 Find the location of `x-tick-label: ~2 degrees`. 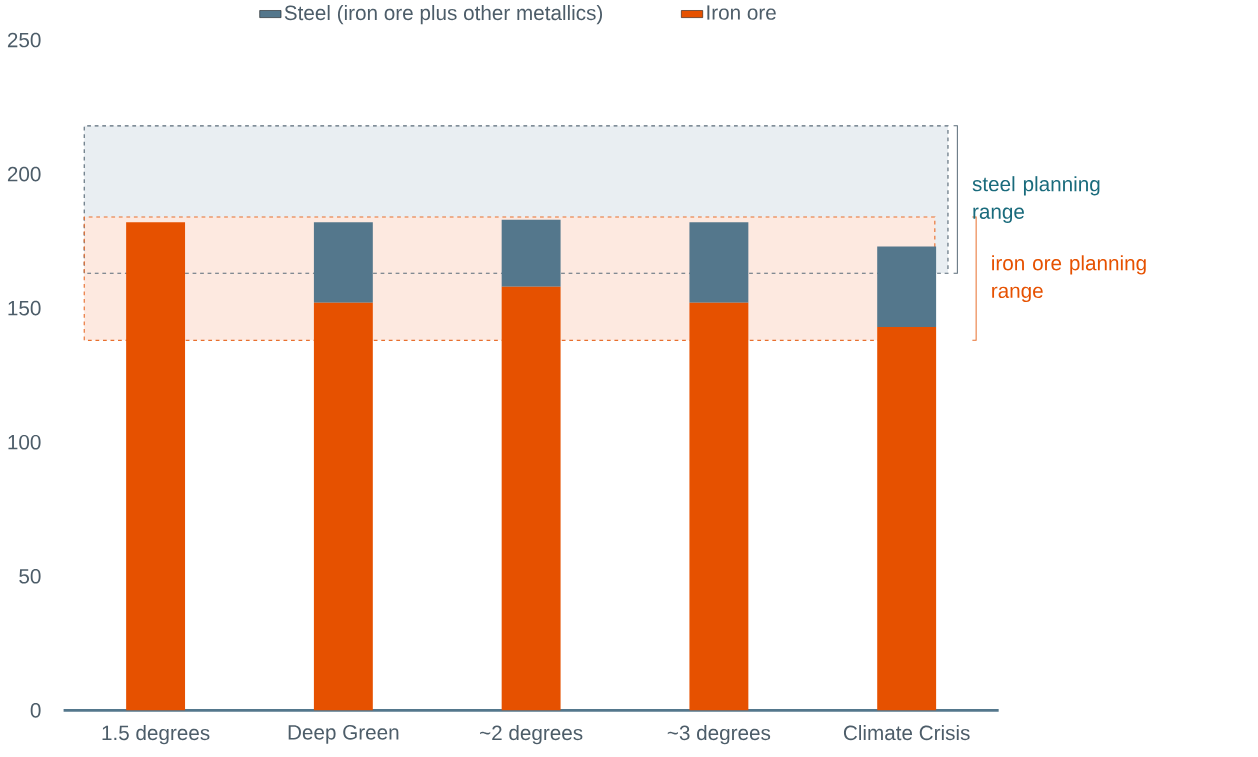

x-tick-label: ~2 degrees is located at coordinates (531, 734).